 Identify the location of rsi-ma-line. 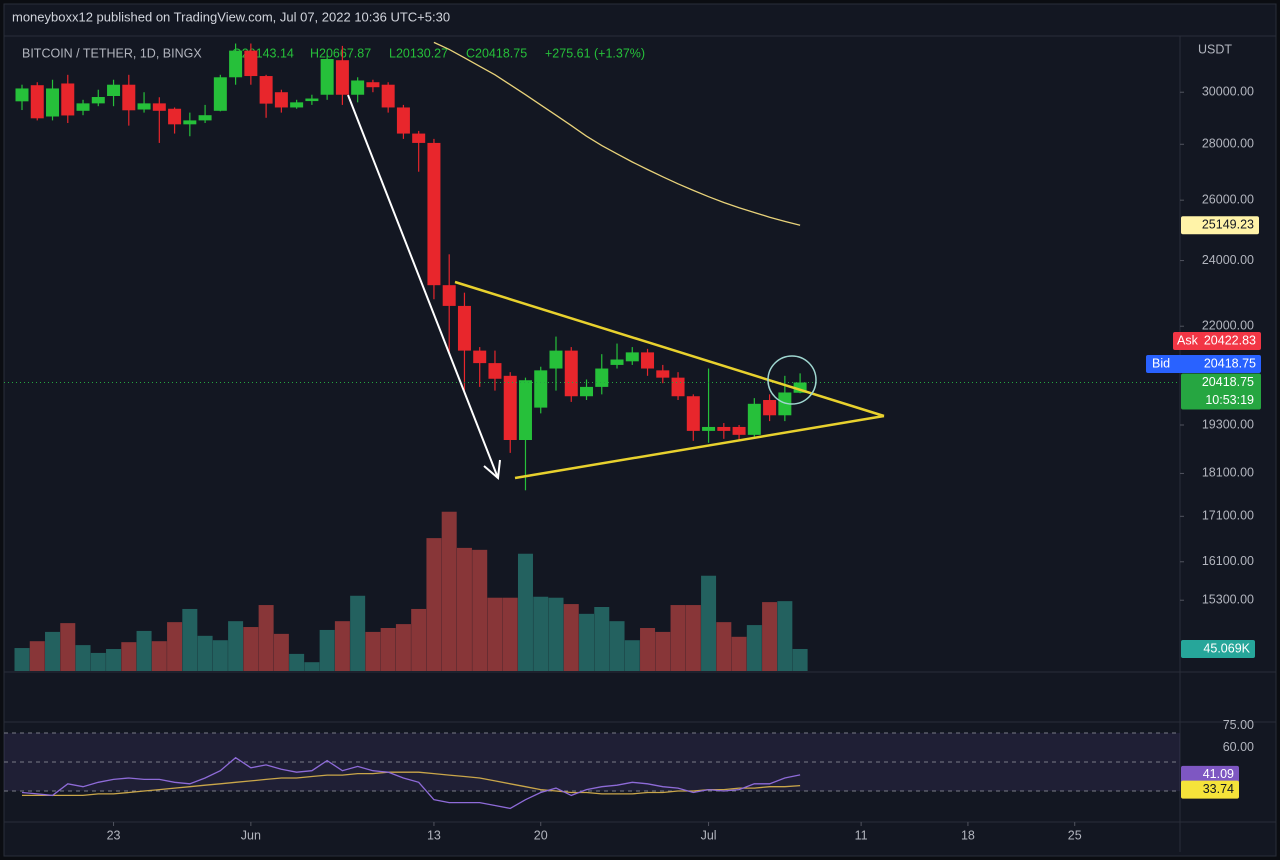
(411, 784).